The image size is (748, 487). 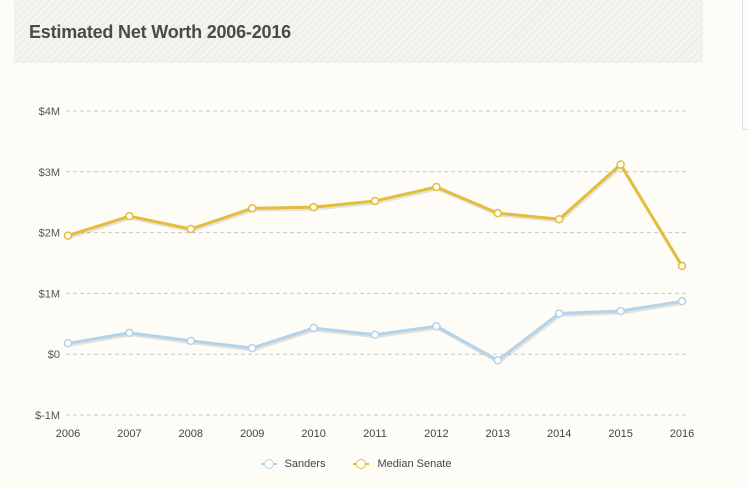 What do you see at coordinates (191, 434) in the screenshot?
I see `x-tick-label: 2008` at bounding box center [191, 434].